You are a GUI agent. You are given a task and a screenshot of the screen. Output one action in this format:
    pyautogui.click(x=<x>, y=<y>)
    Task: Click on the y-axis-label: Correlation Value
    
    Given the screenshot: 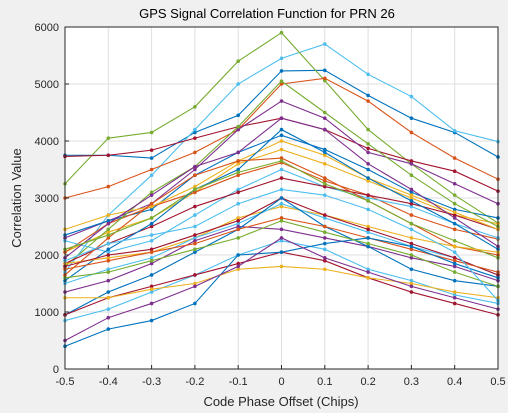 What is the action you would take?
    pyautogui.click(x=16, y=197)
    